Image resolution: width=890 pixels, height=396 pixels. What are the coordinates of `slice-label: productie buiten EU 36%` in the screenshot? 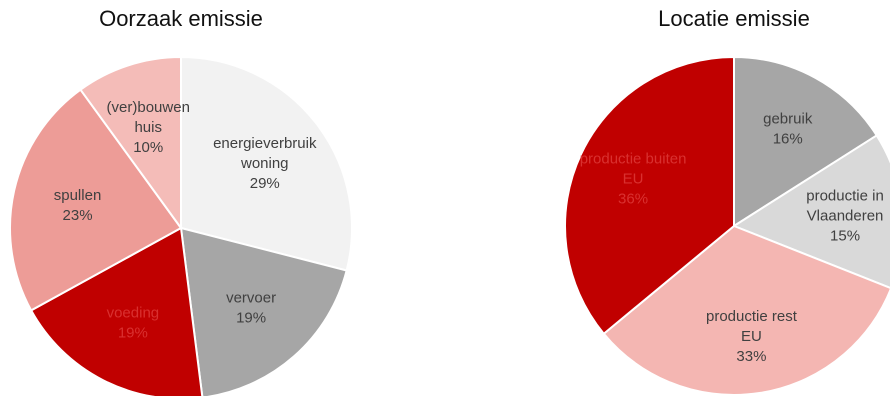 It's located at (633, 179).